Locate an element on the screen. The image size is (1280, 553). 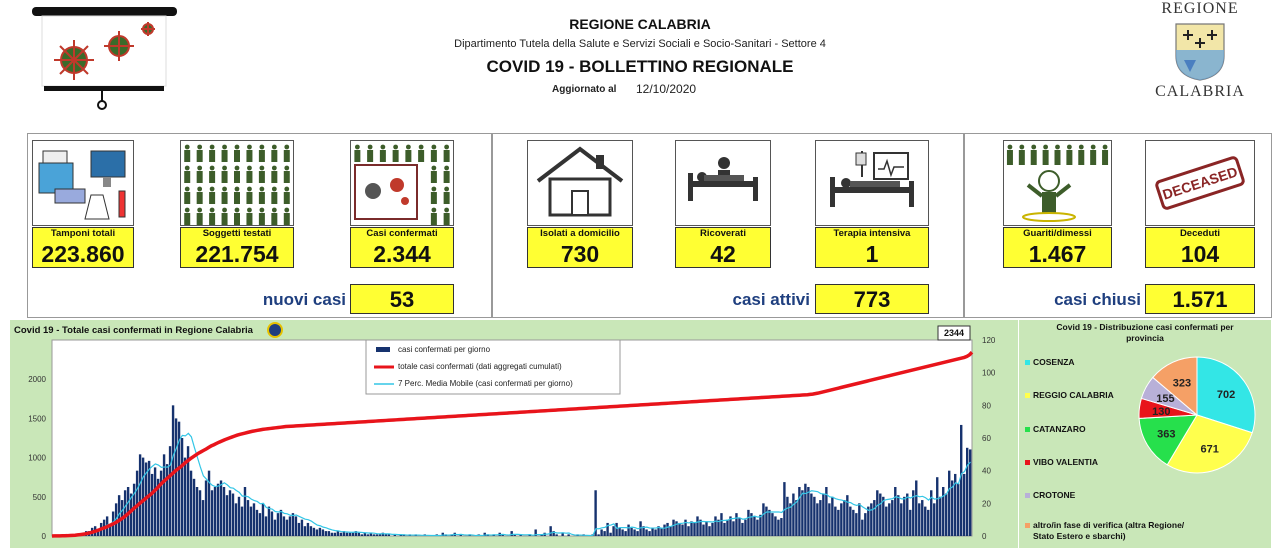
person-arm is located at coordinates (1035, 190).